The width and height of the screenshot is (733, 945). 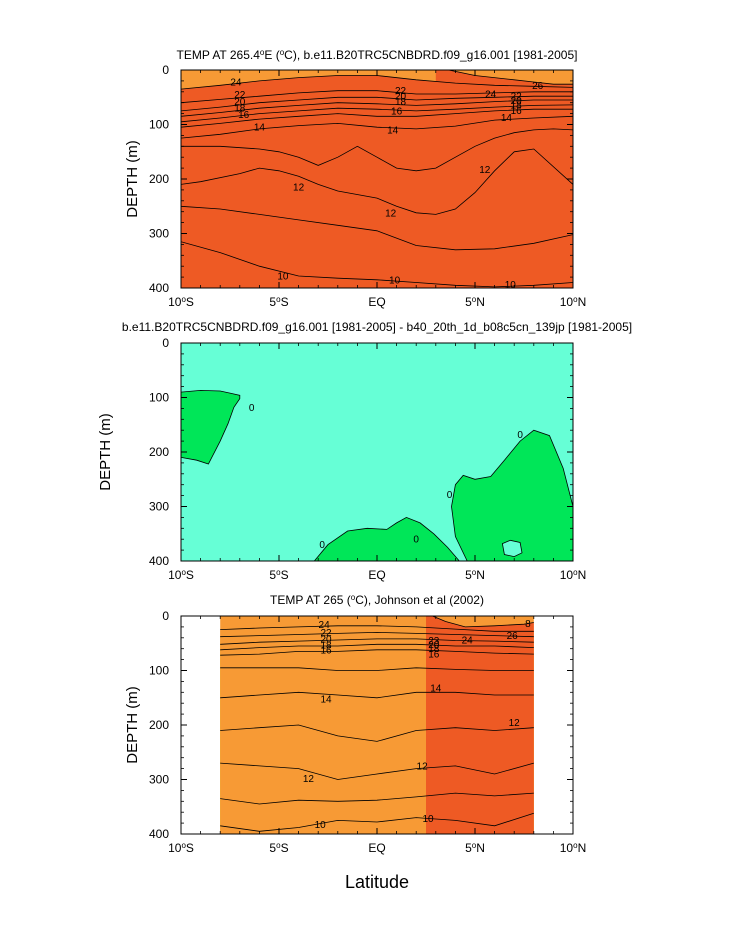 I want to click on contour-label-18: 10, so click(x=428, y=819).